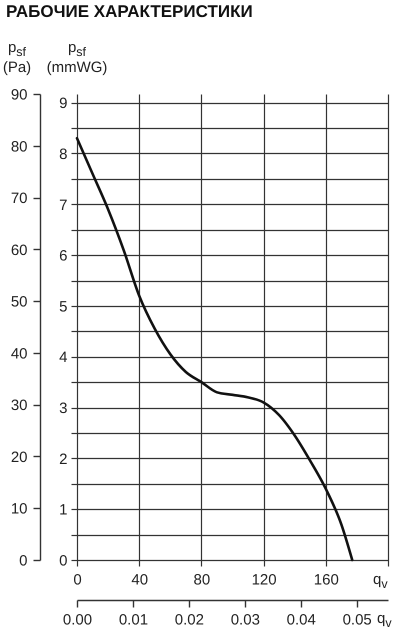 This screenshot has width=395, height=634. Describe the element at coordinates (77, 580) in the screenshot. I see `x-tick-label: 0` at that location.